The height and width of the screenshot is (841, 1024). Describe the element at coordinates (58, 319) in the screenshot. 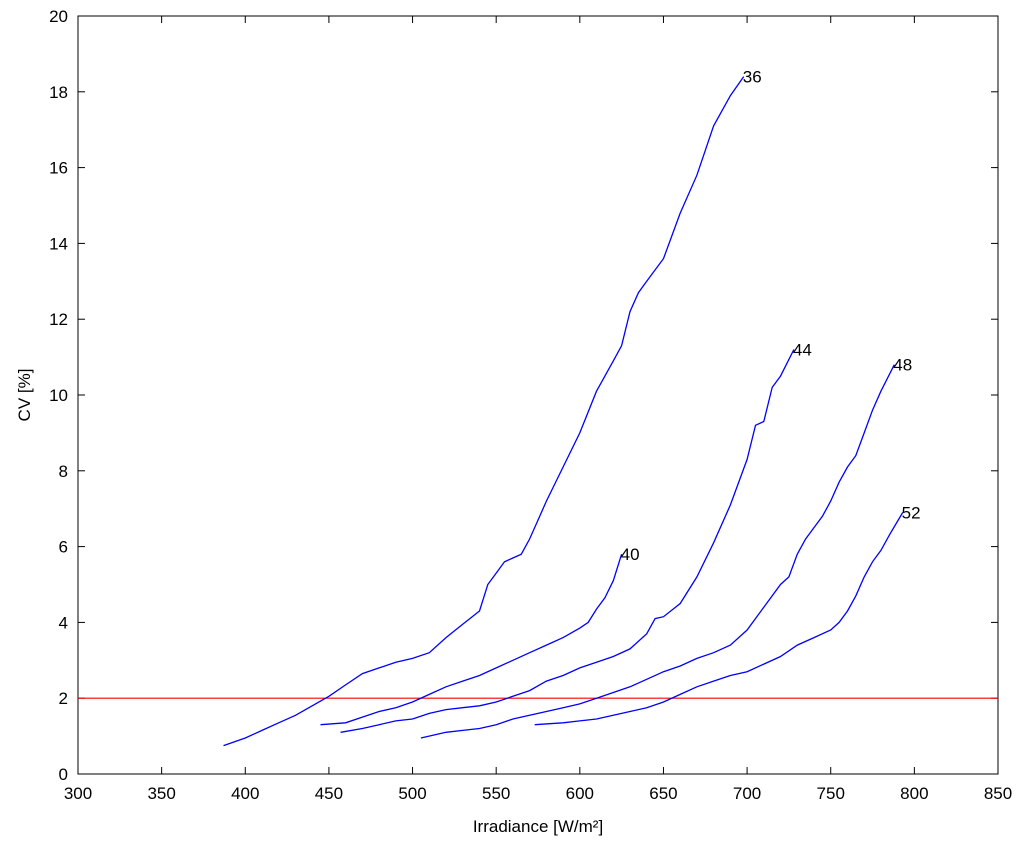

I see `y-tick-label: 12` at that location.